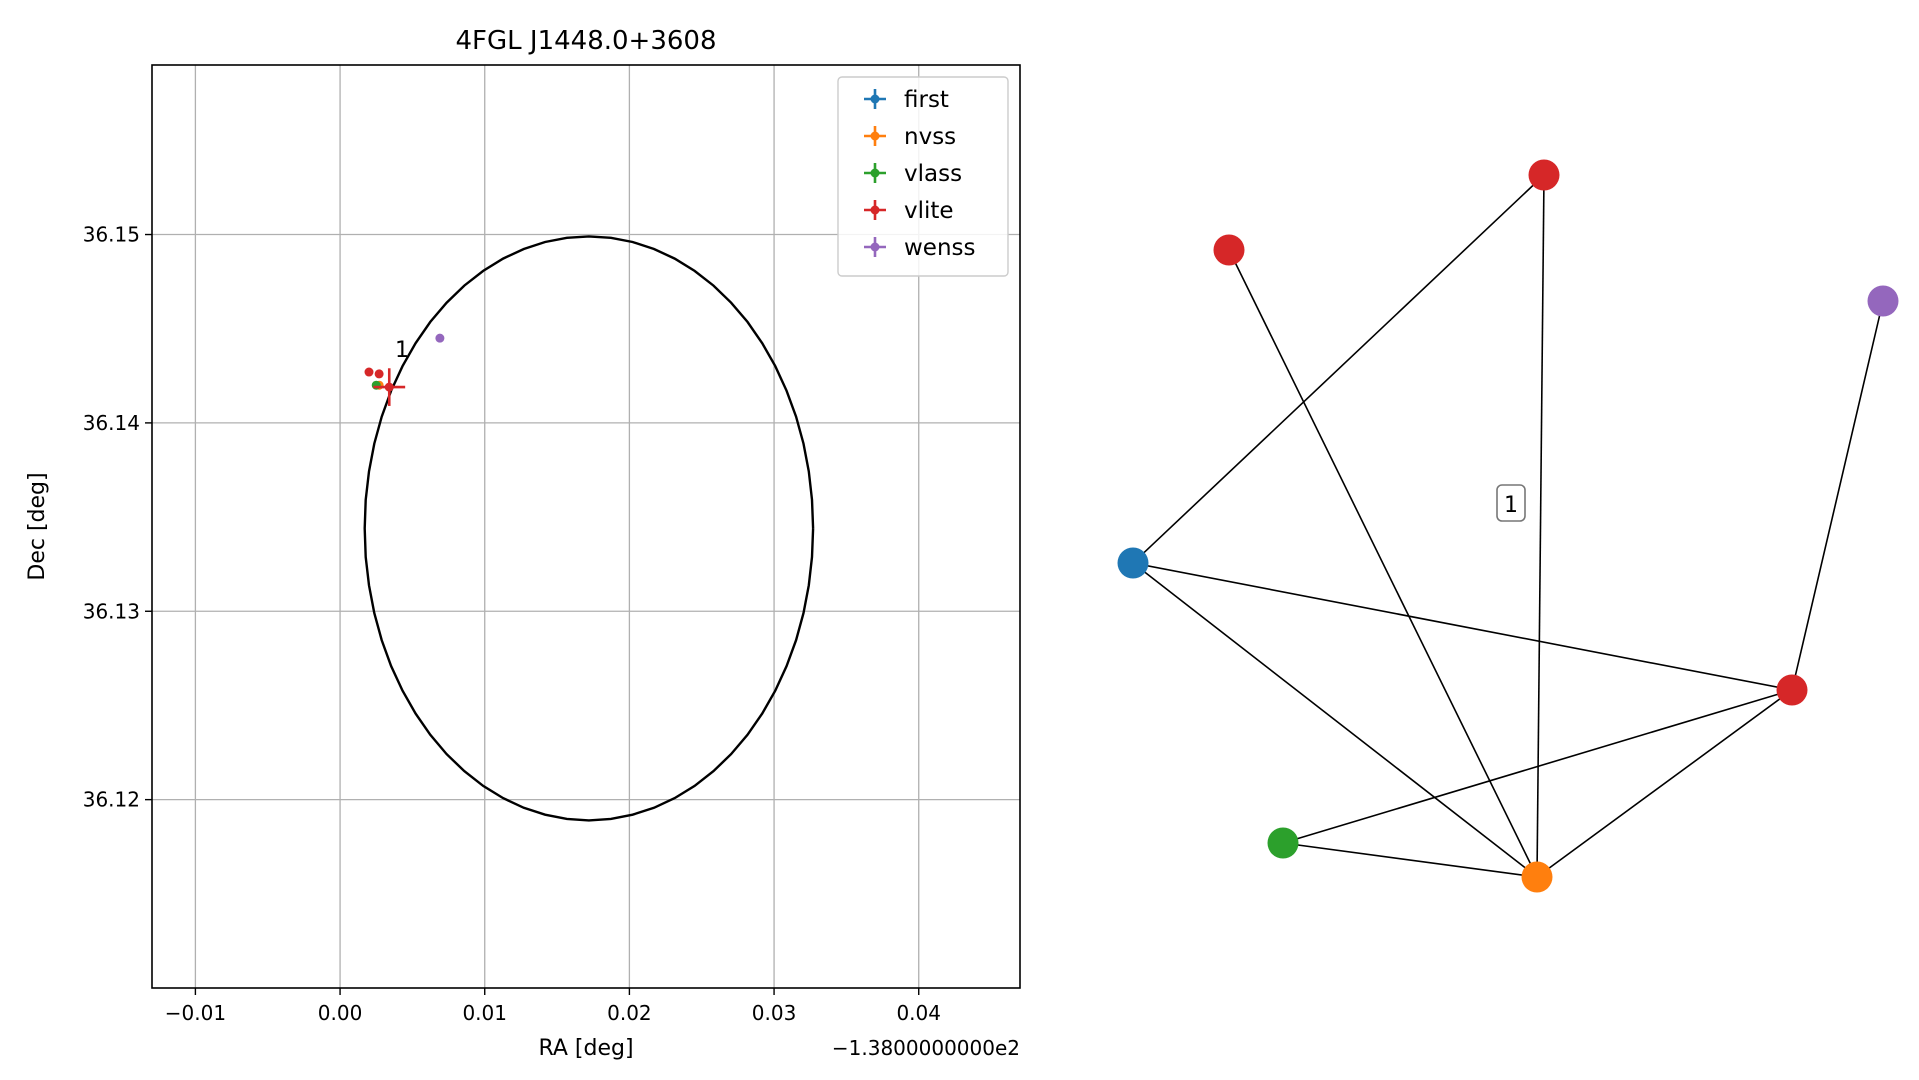  I want to click on legend-marker-vlite, so click(875, 210).